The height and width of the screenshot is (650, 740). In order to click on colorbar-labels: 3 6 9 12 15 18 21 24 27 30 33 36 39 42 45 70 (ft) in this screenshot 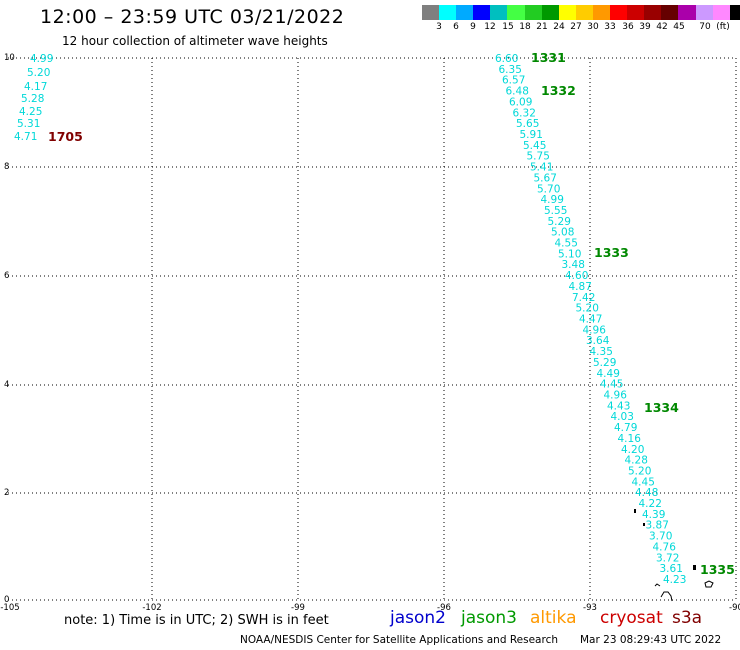, I will do `click(581, 28)`.